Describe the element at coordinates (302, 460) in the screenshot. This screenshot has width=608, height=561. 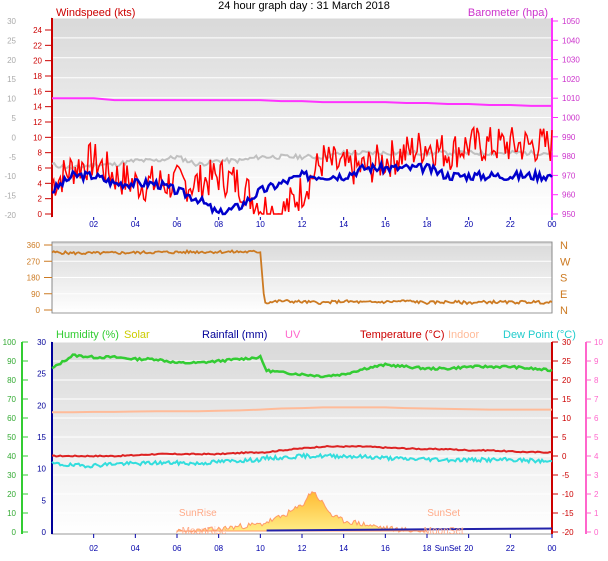
I see `dewpoint-line` at that location.